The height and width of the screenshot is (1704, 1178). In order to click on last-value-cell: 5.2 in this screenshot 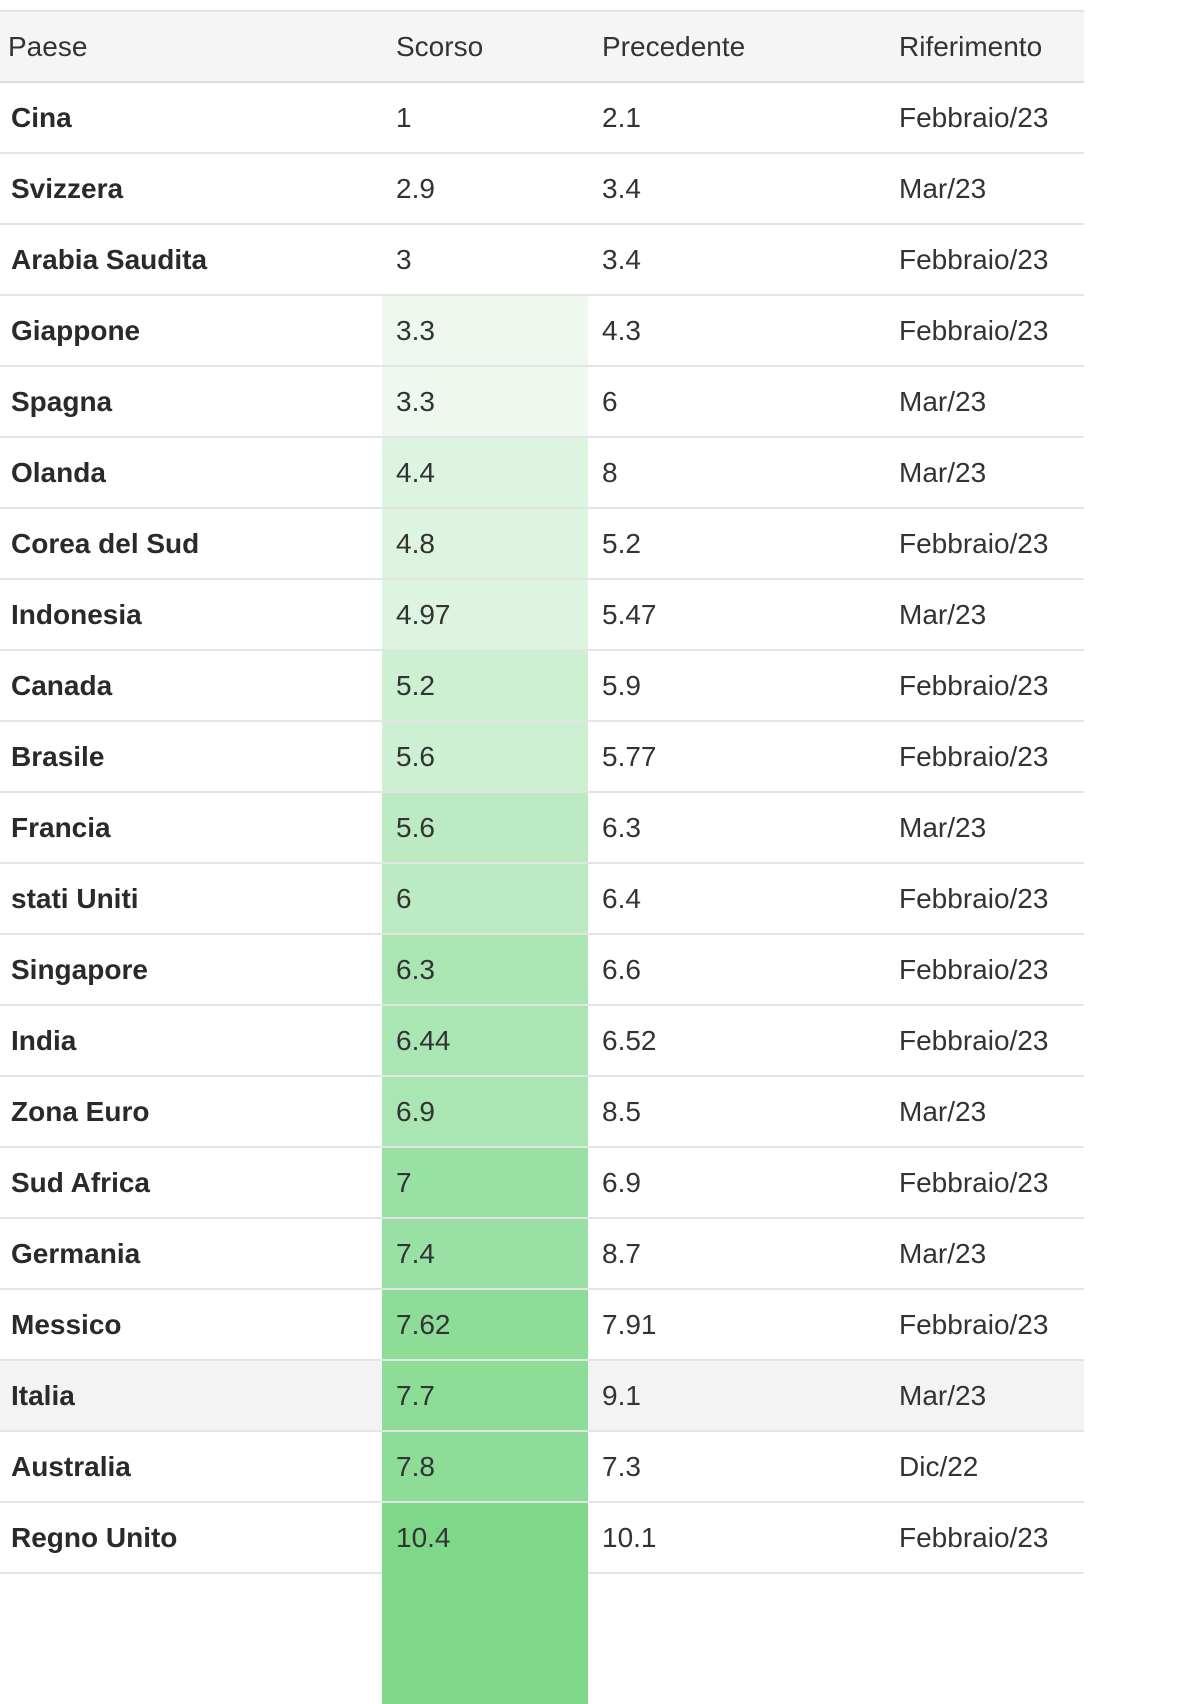, I will do `click(485, 686)`.